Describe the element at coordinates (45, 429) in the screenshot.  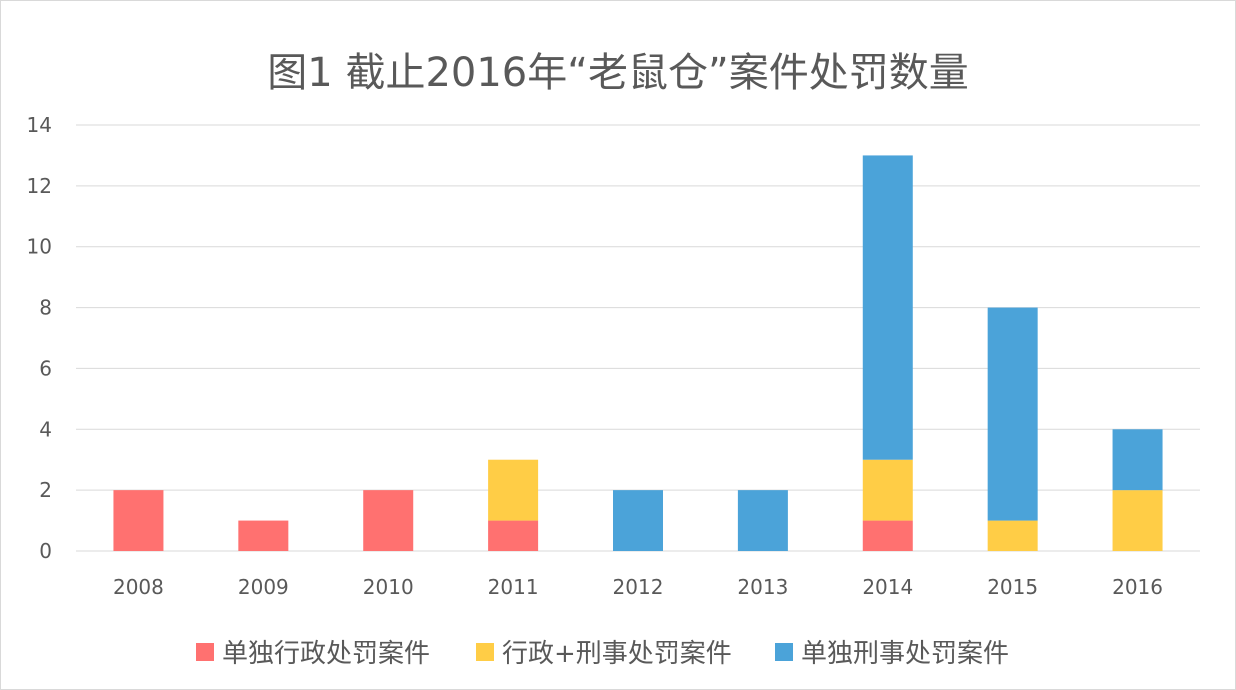
I see `y-tick-label: 4` at that location.